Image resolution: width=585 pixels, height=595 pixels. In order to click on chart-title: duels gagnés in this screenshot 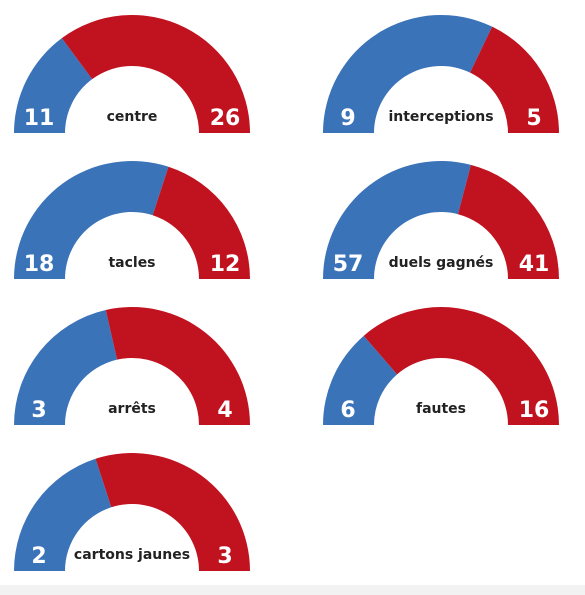, I will do `click(441, 263)`.